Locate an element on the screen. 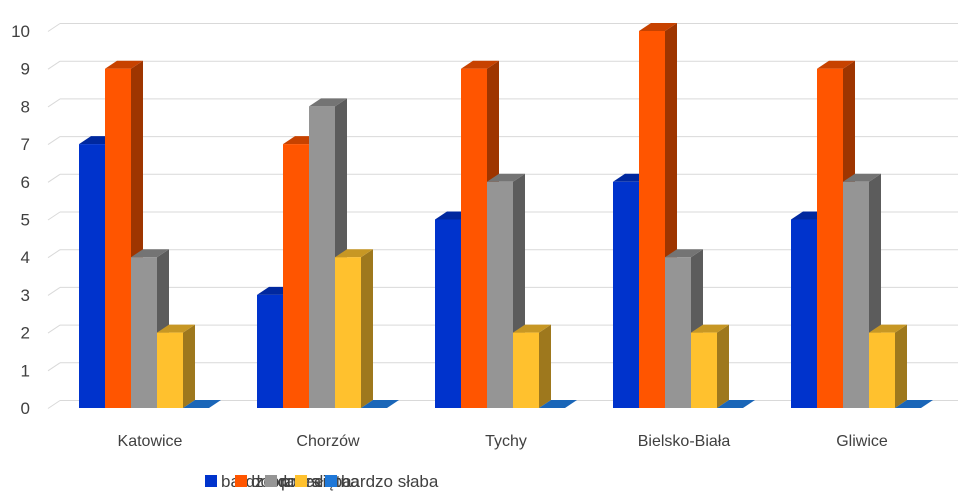  category-label: Tychy is located at coordinates (506, 441).